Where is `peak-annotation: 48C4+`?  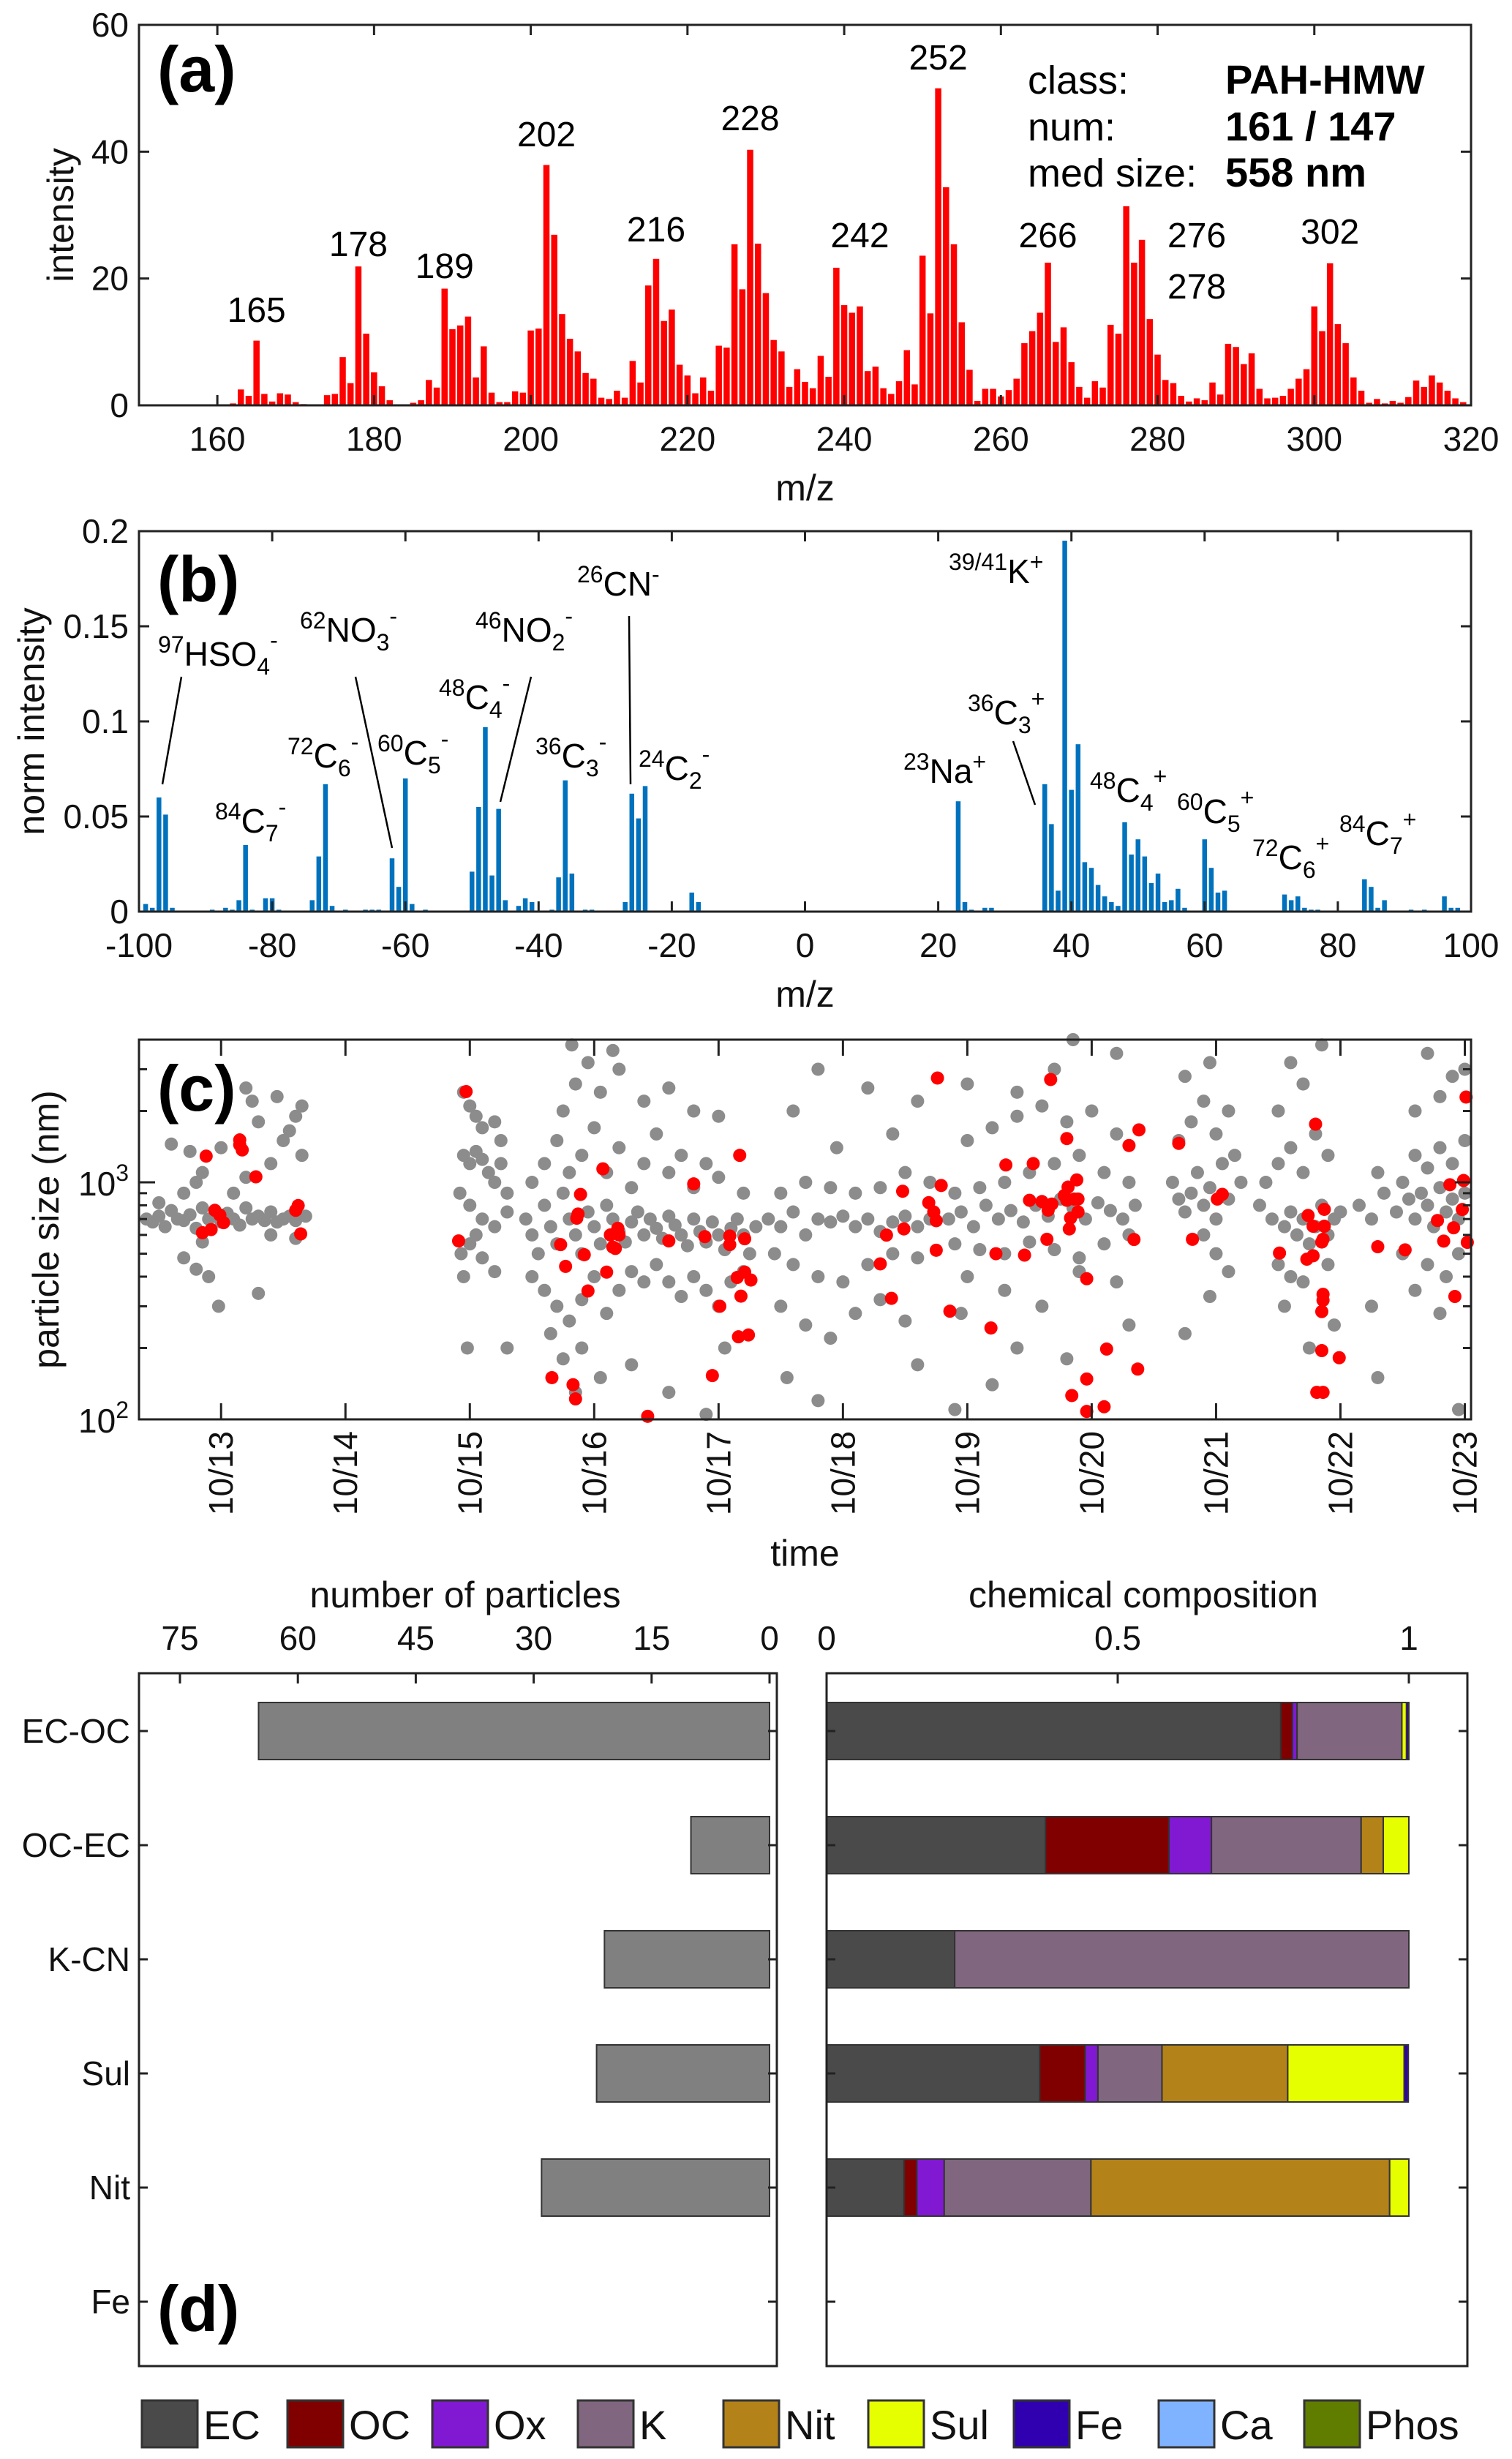
peak-annotation: 48C4+ is located at coordinates (1128, 789).